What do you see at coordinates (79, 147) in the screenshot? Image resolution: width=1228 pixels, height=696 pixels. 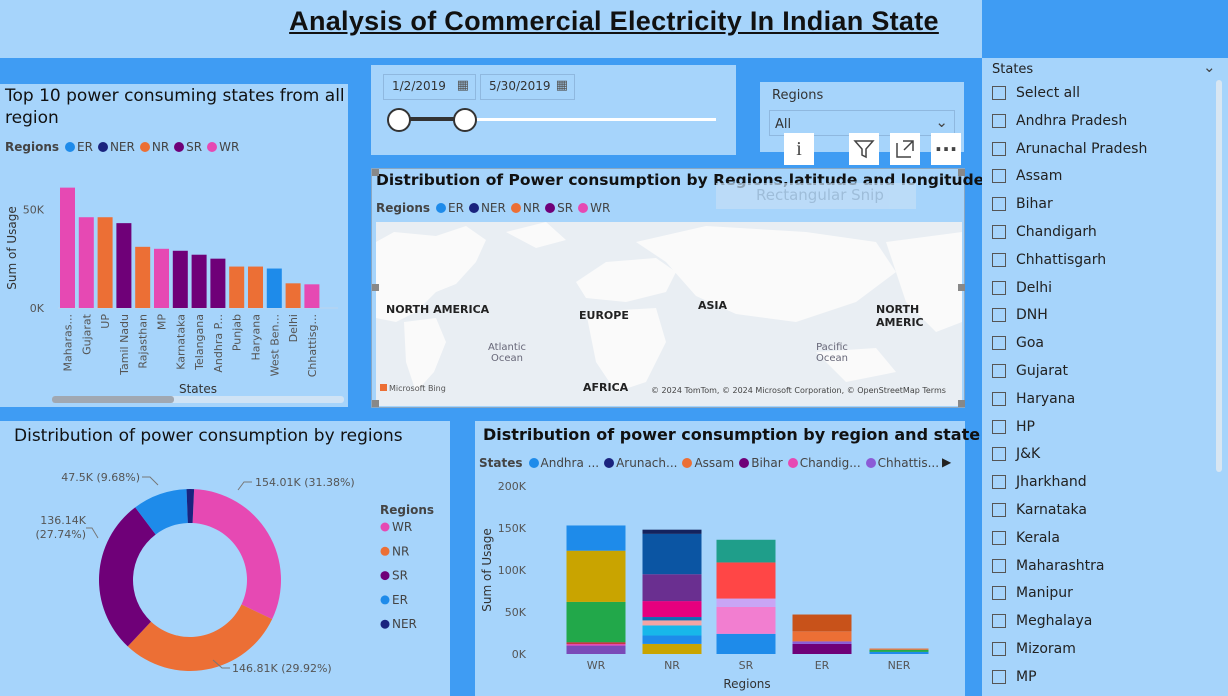 I see `top10-legend-item: ER` at bounding box center [79, 147].